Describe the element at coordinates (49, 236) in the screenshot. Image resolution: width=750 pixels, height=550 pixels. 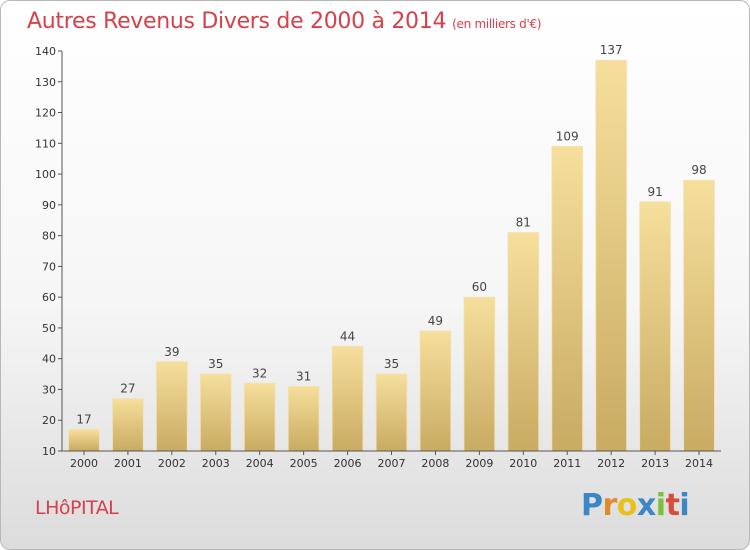
I see `y-tick-label: 80` at that location.